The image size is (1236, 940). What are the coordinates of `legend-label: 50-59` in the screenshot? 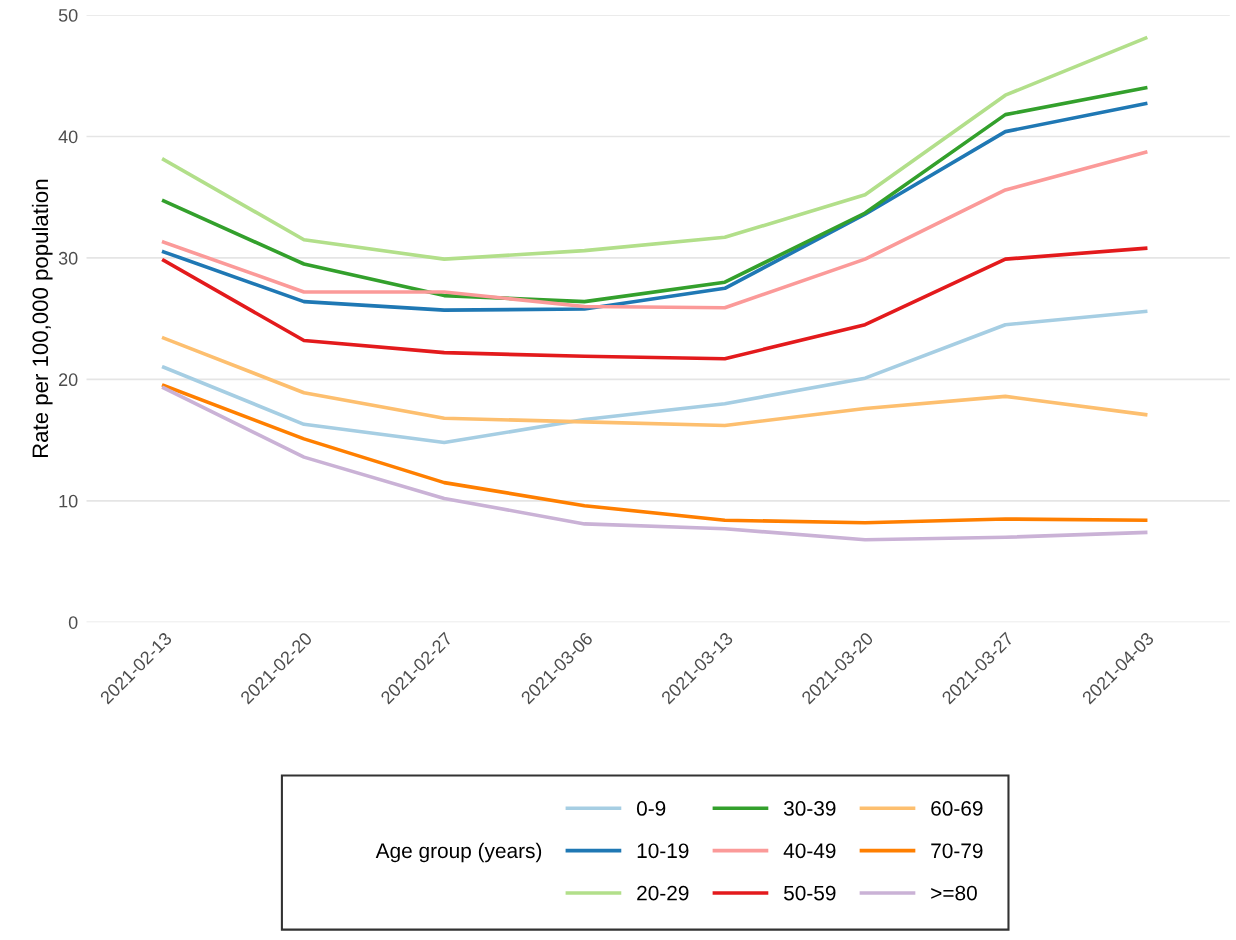 It's located at (810, 893).